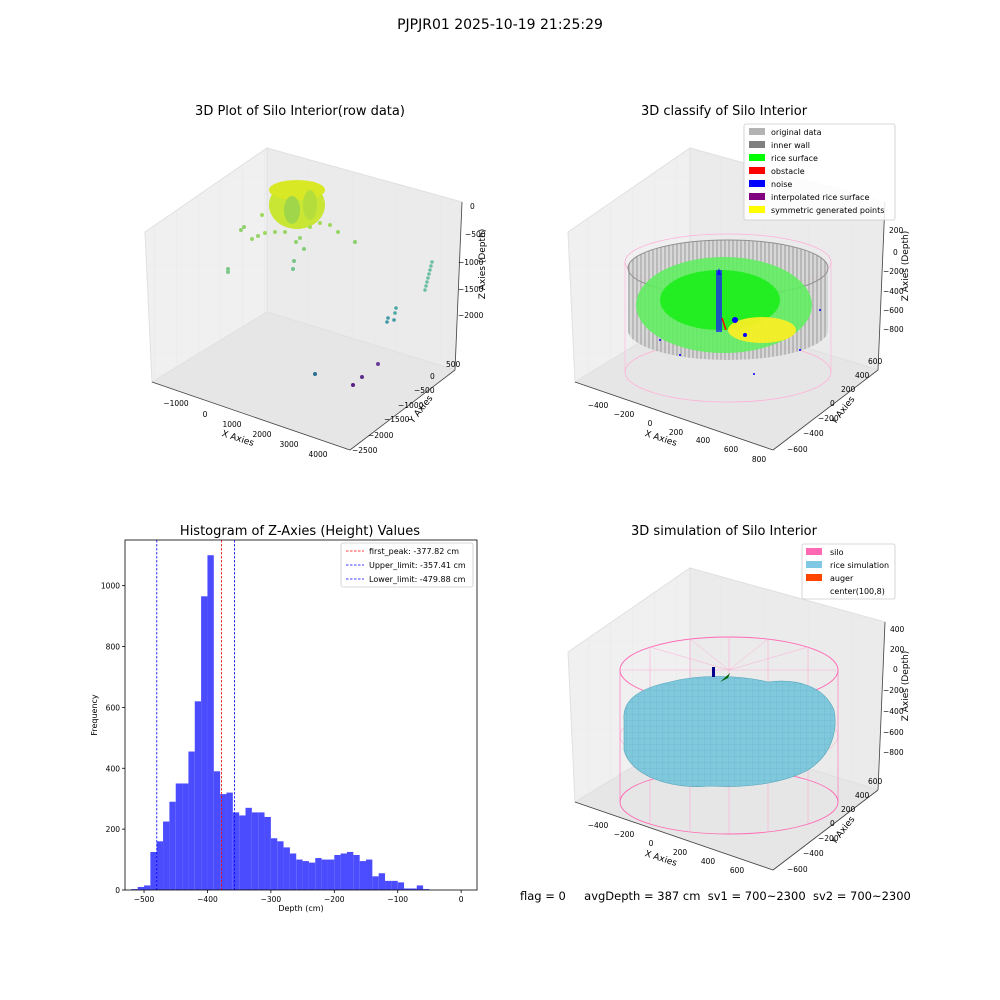  I want to click on p1-ztick: −2000, so click(471, 315).